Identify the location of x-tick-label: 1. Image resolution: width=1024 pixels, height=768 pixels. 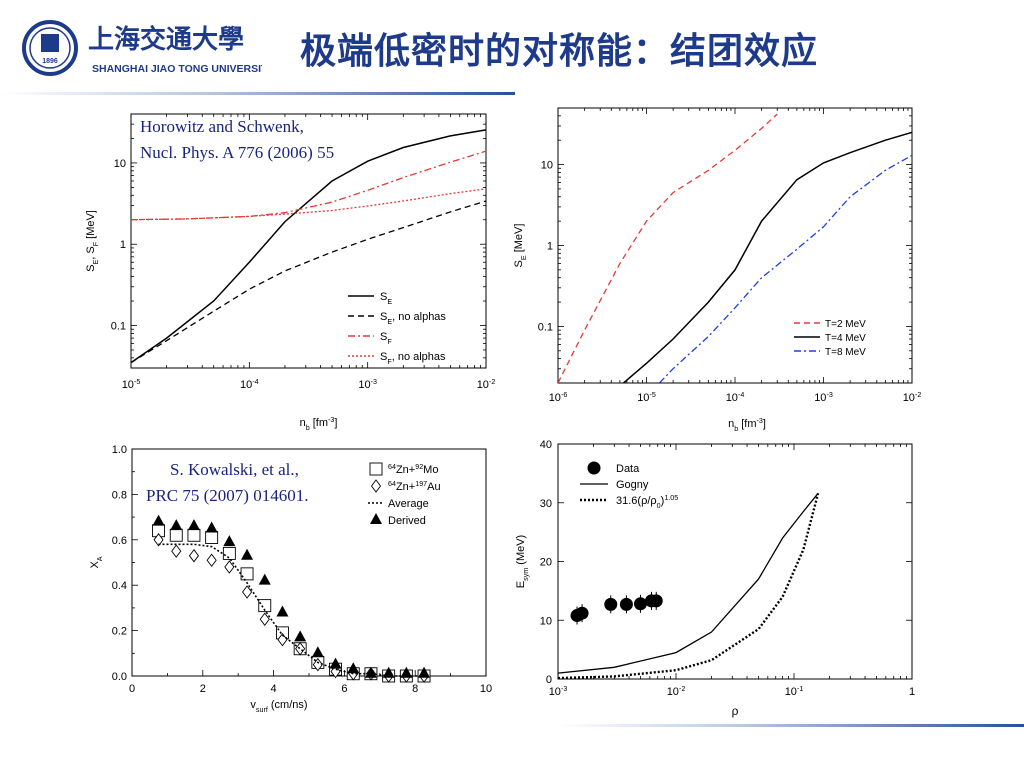
(912, 692).